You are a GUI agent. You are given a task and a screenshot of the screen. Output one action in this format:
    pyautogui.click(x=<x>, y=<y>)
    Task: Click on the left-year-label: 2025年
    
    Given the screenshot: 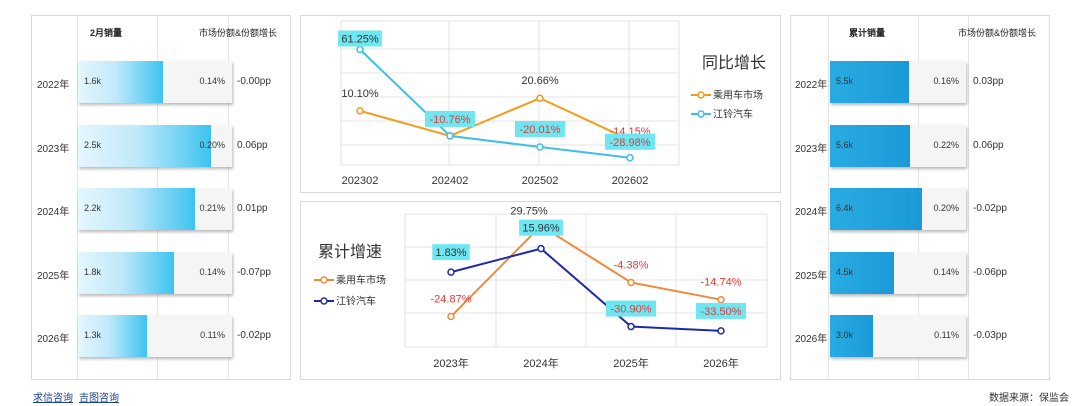 What is the action you would take?
    pyautogui.click(x=53, y=276)
    